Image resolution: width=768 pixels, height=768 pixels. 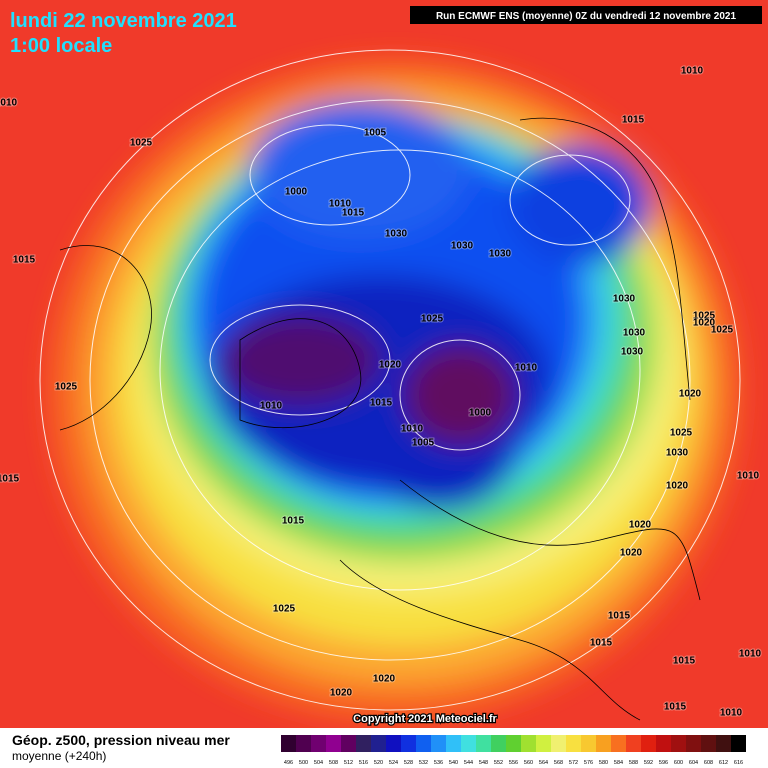 What do you see at coordinates (363, 763) in the screenshot?
I see `scale-label: 516` at bounding box center [363, 763].